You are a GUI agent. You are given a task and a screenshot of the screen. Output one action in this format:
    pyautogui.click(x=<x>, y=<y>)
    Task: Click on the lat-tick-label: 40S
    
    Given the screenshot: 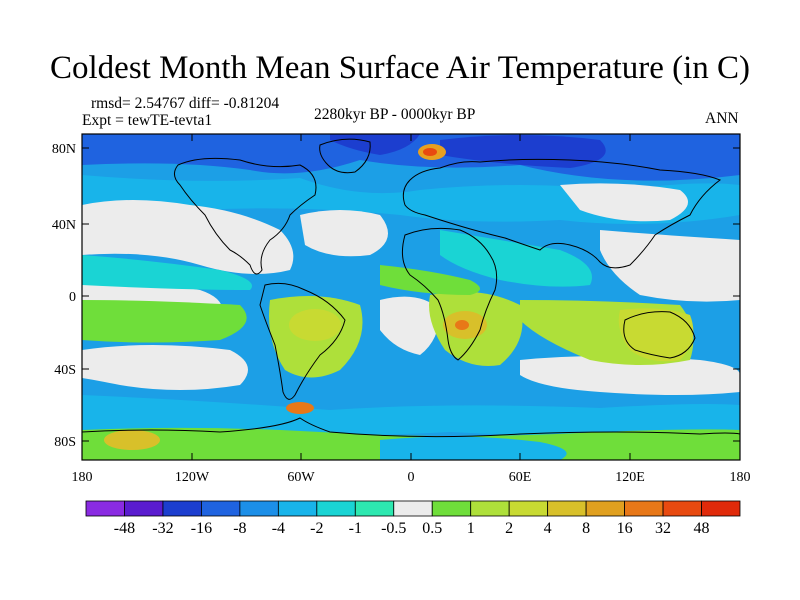 What is the action you would take?
    pyautogui.click(x=65, y=370)
    